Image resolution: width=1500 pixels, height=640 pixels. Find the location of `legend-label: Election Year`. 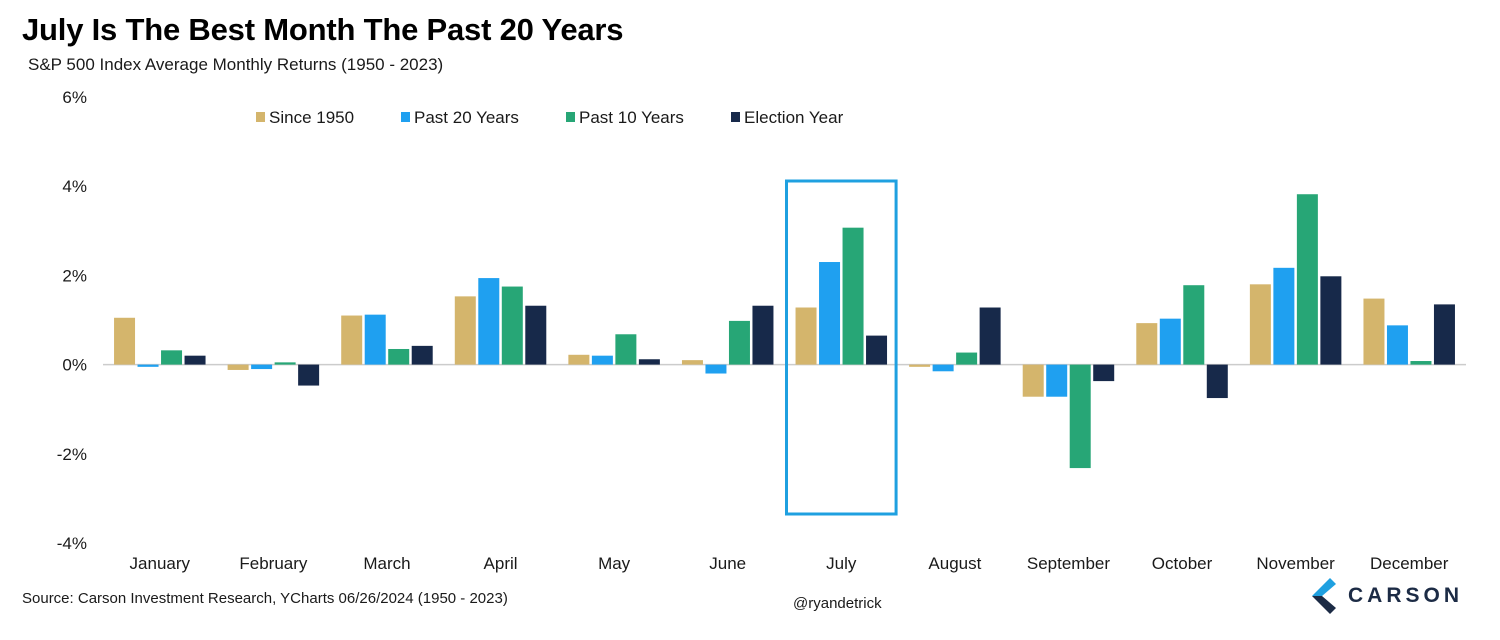

legend-label: Election Year is located at coordinates (794, 117).